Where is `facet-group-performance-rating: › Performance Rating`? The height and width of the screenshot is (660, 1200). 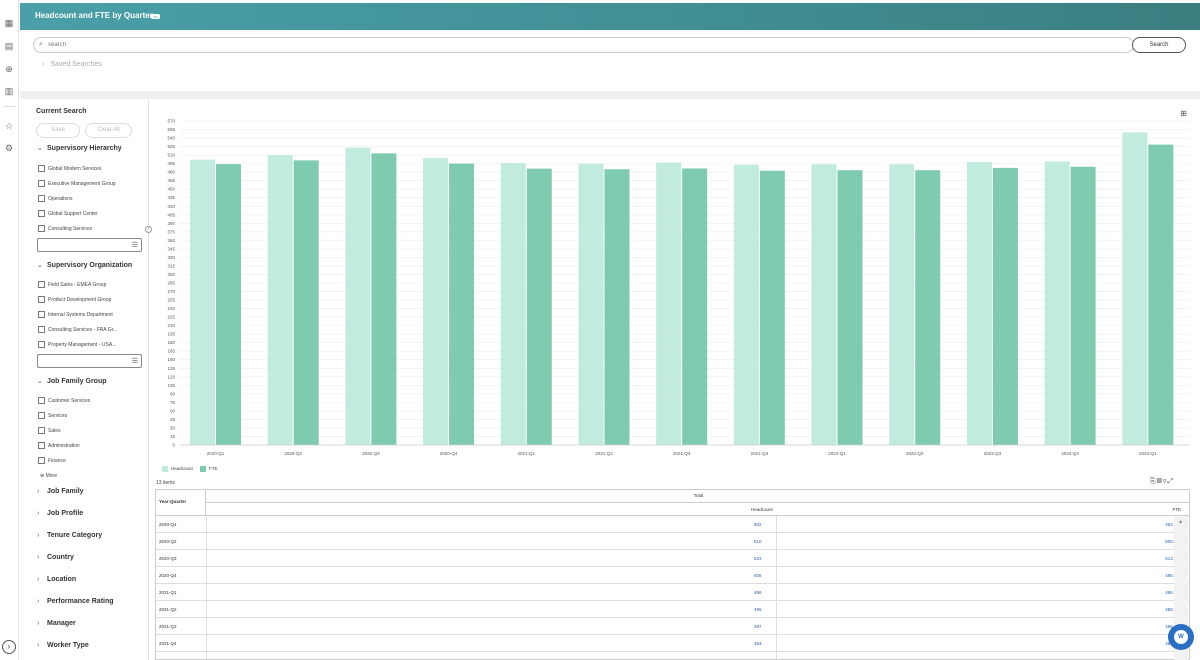 facet-group-performance-rating: › Performance Rating is located at coordinates (75, 601).